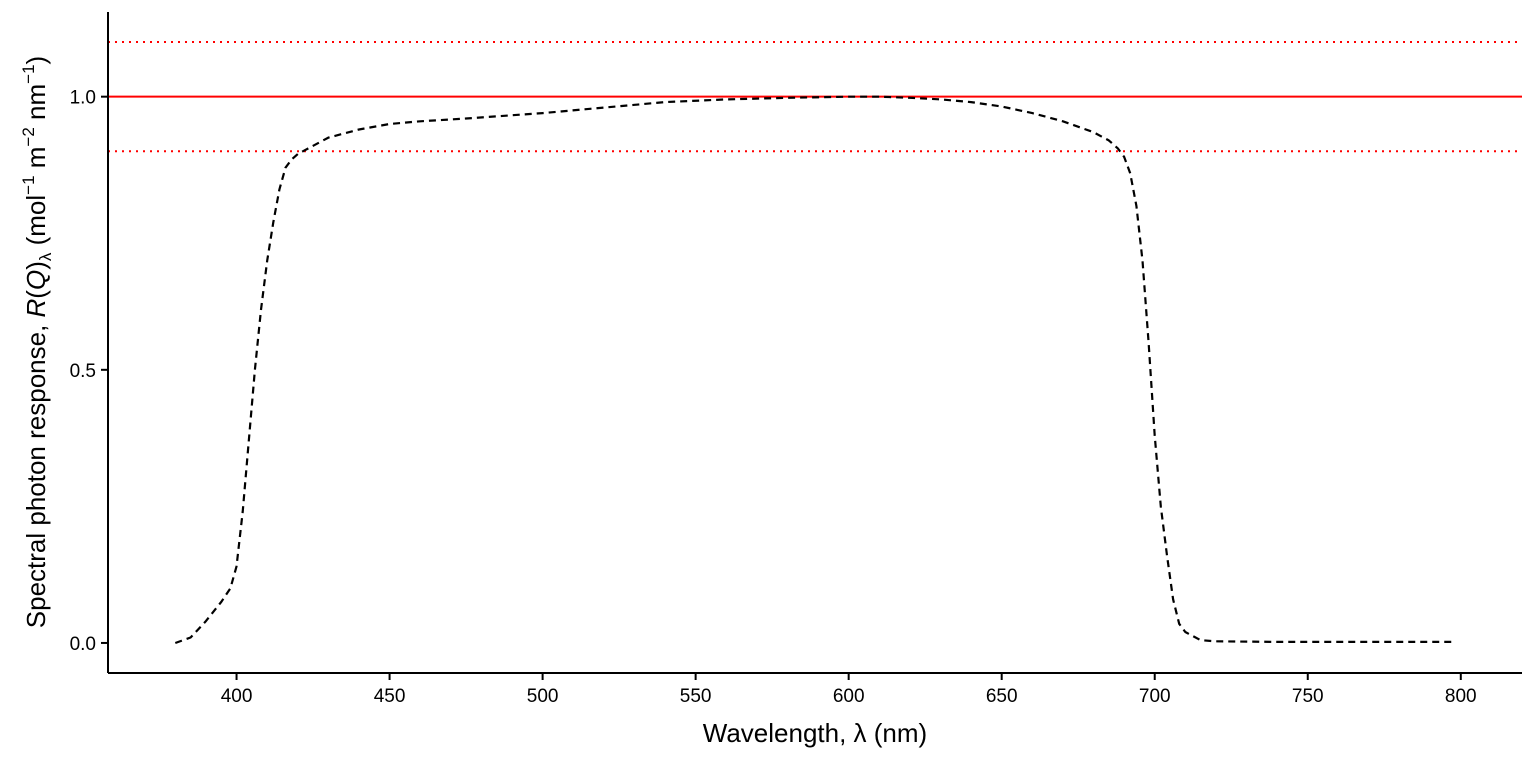  I want to click on y-axis-title-unit-nm: nm, so click(36, 105).